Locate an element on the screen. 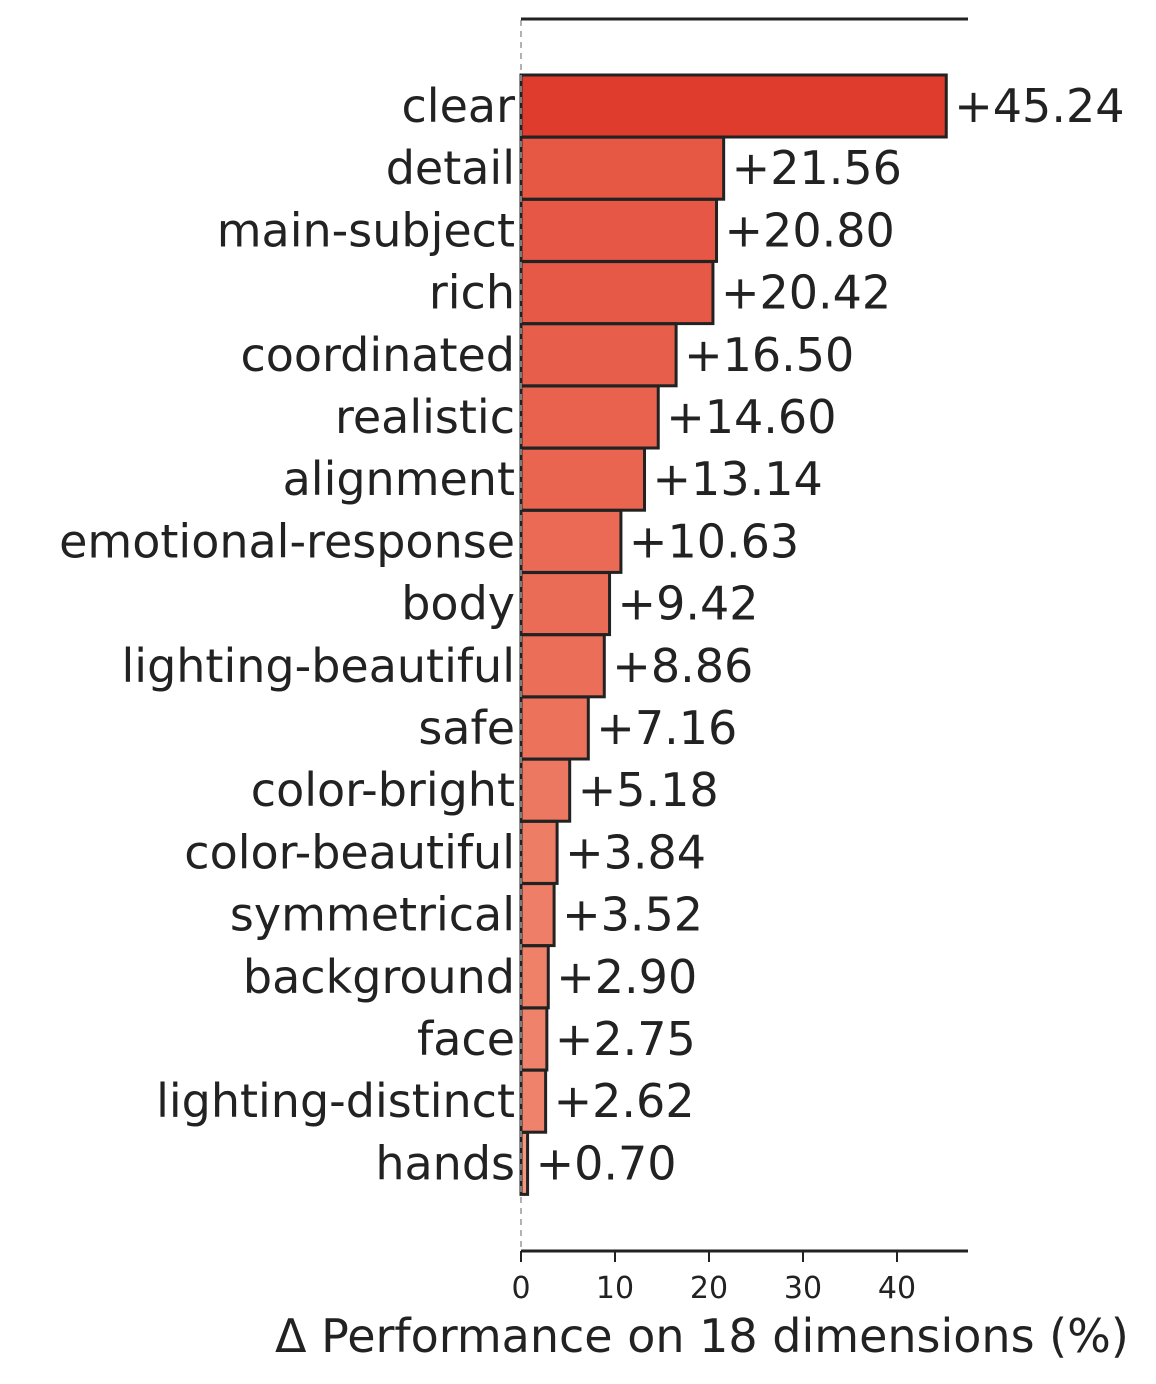  bar-color-beautiful is located at coordinates (539, 852).